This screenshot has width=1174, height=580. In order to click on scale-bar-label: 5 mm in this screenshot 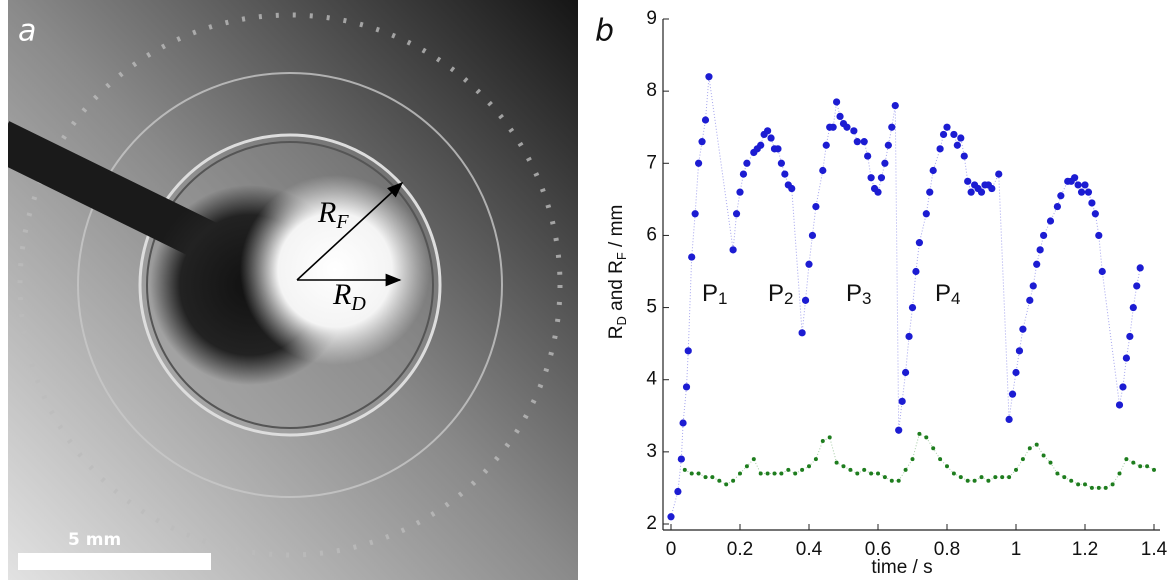, I will do `click(94, 540)`.